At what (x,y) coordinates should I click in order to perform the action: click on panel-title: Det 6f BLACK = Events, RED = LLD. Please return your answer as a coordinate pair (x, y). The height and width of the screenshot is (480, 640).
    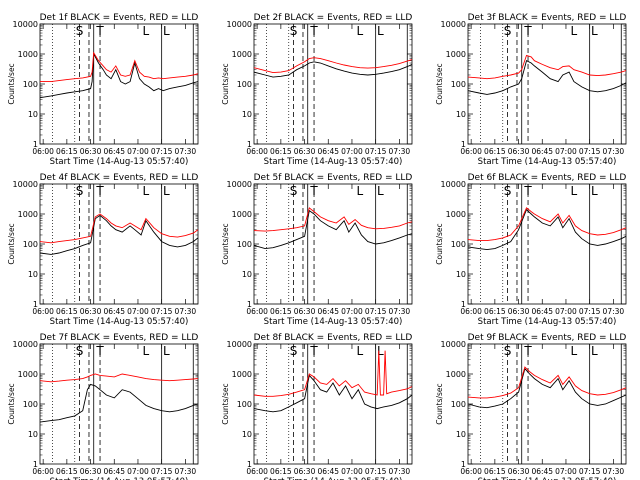
    Looking at the image, I should click on (547, 178).